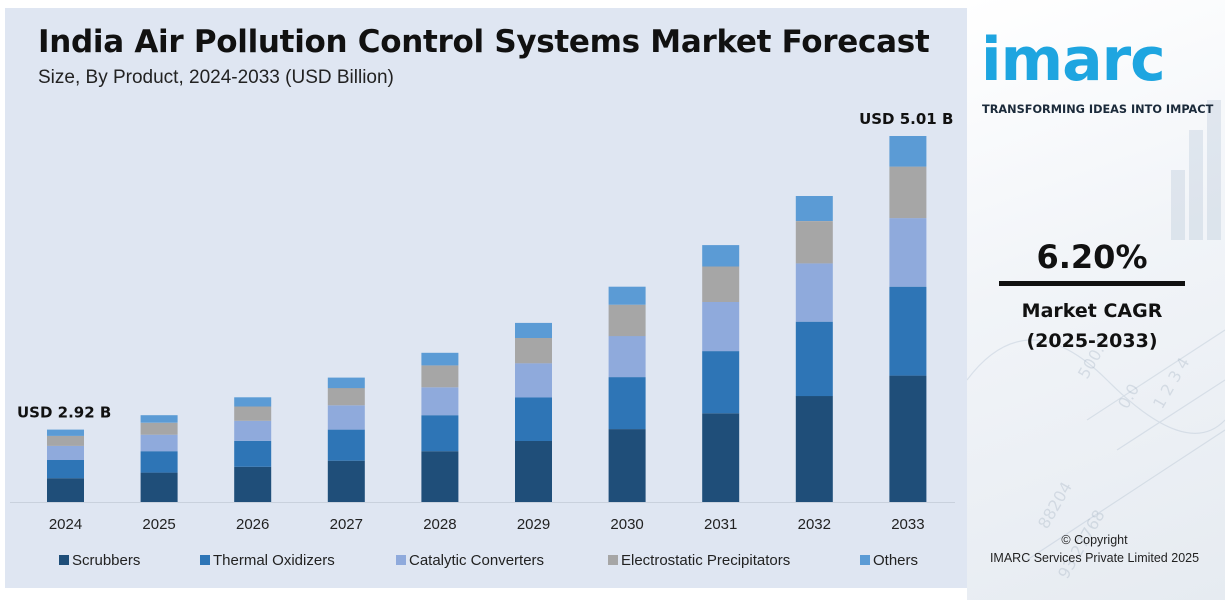  Describe the element at coordinates (627, 320) in the screenshot. I see `bar-segment-2030-electrostatic-precipitators` at that location.